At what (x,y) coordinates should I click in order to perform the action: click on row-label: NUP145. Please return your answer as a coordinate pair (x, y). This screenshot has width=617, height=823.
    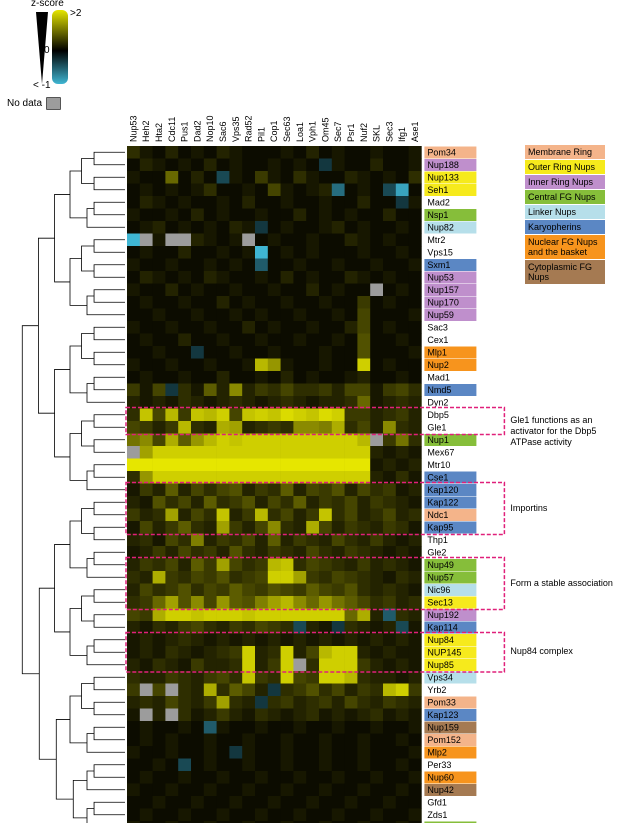
    Looking at the image, I should click on (444, 653).